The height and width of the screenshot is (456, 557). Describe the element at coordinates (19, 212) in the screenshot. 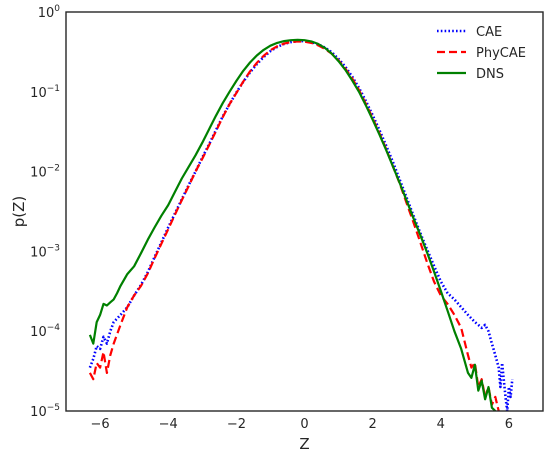

I see `y-axis-title: p(Z)` at that location.